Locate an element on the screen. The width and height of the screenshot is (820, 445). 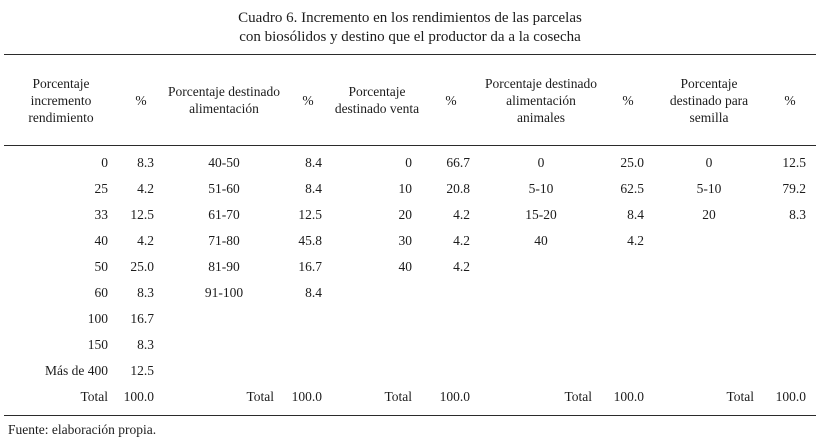
table-cell: 66.7 is located at coordinates (458, 162).